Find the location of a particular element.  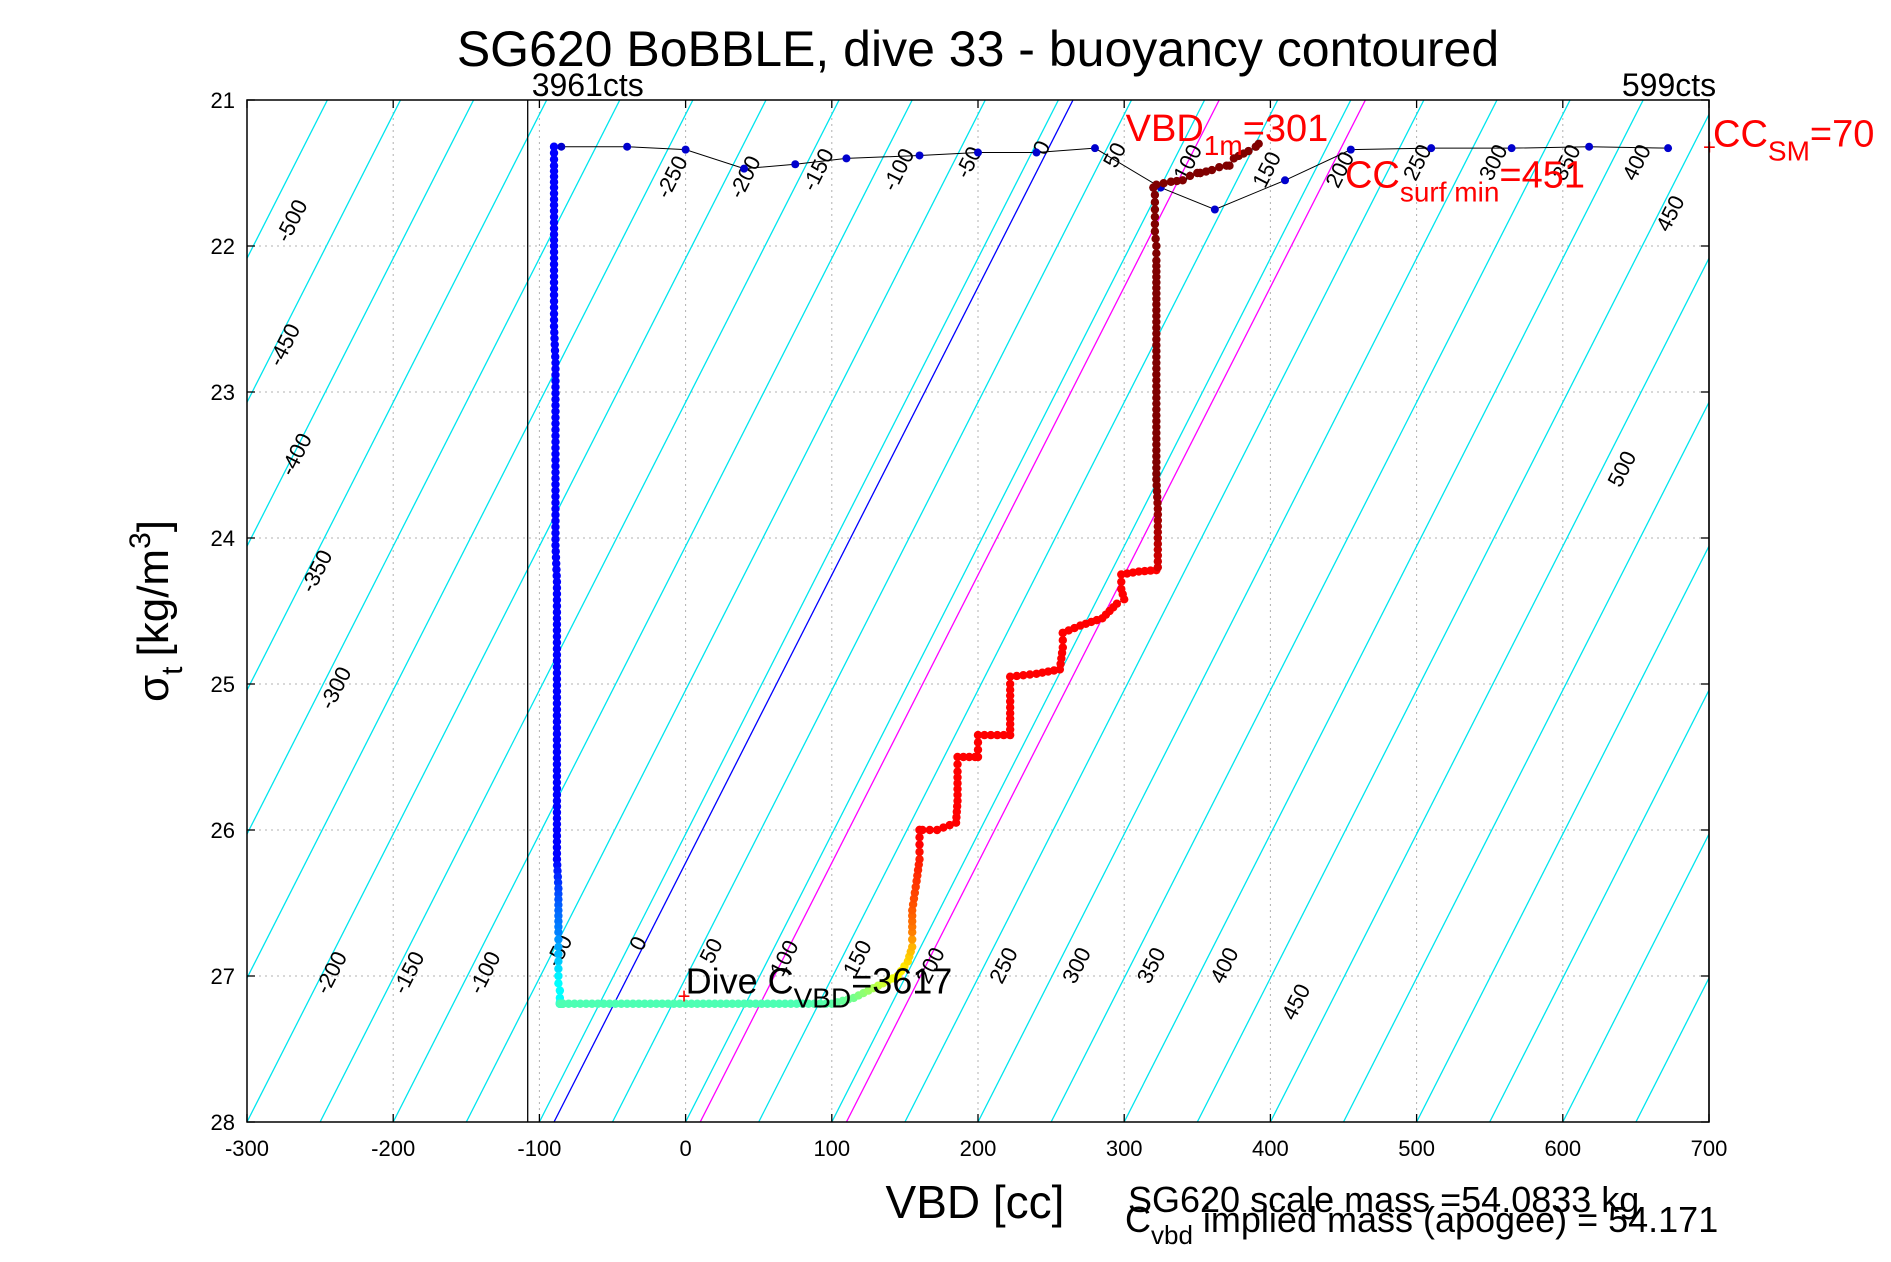

reference-line-label: 599cts is located at coordinates (1669, 85).